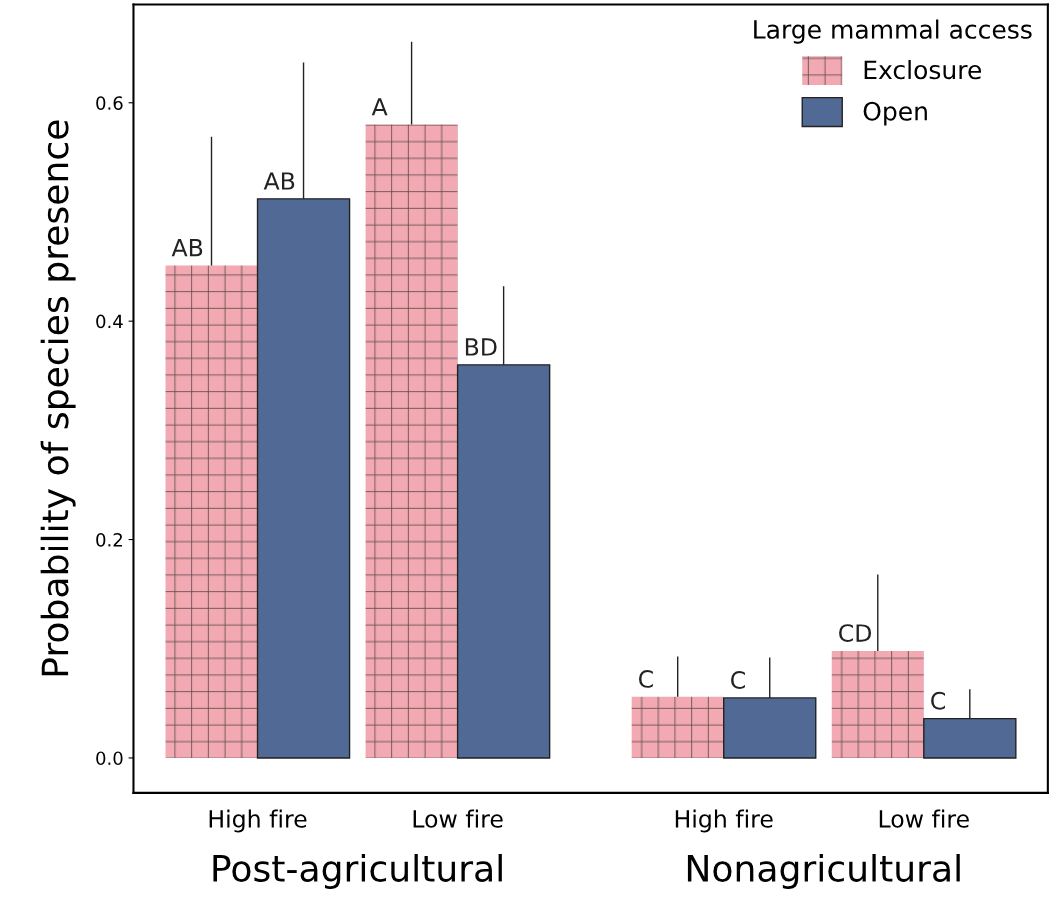 The width and height of the screenshot is (1051, 901). I want to click on y-tick-label: 0.4, so click(109, 321).